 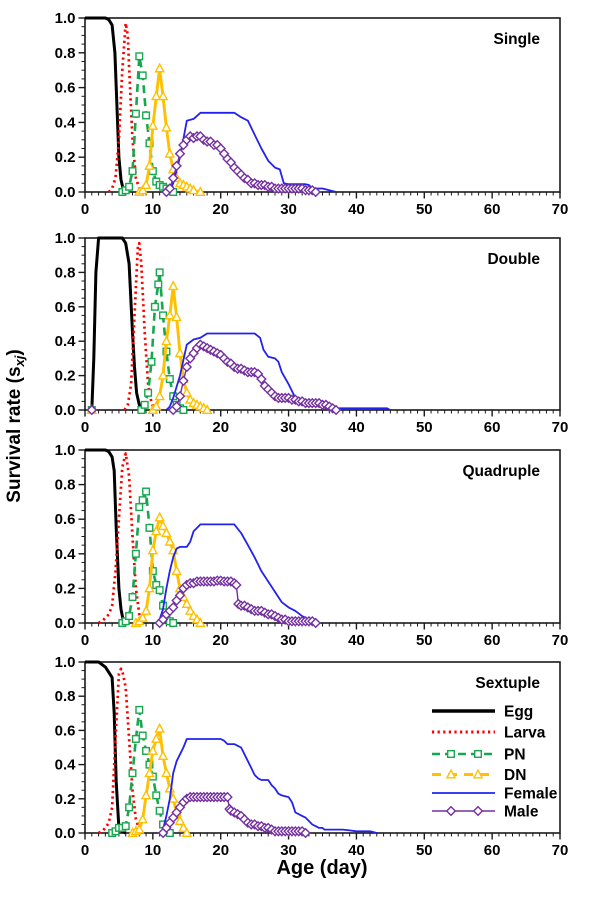 What do you see at coordinates (268, 786) in the screenshot?
I see `female-line` at bounding box center [268, 786].